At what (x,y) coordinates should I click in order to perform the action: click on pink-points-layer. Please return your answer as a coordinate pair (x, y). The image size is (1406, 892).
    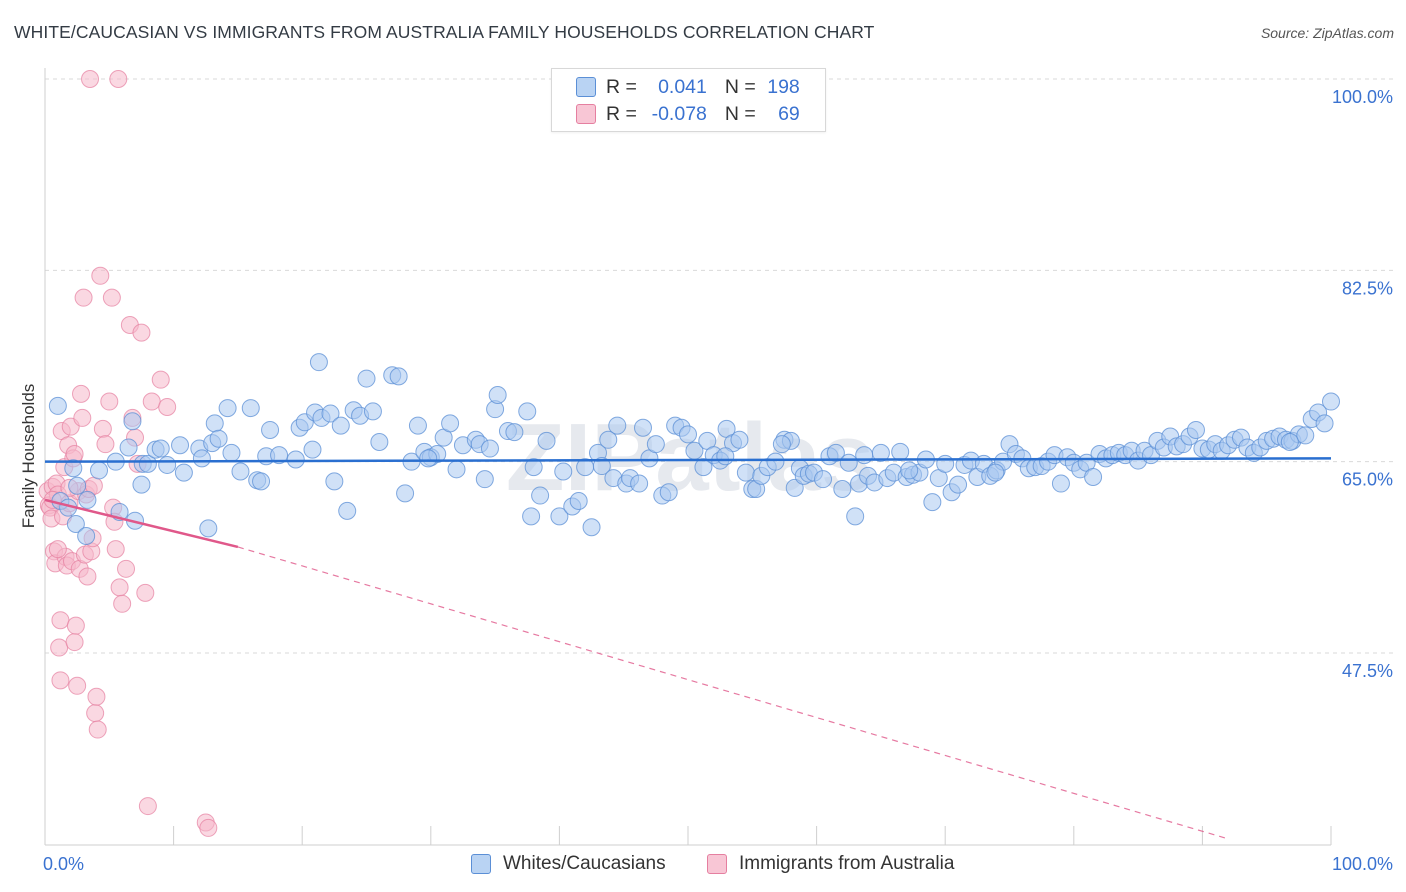
    Looking at the image, I should click on (128, 453).